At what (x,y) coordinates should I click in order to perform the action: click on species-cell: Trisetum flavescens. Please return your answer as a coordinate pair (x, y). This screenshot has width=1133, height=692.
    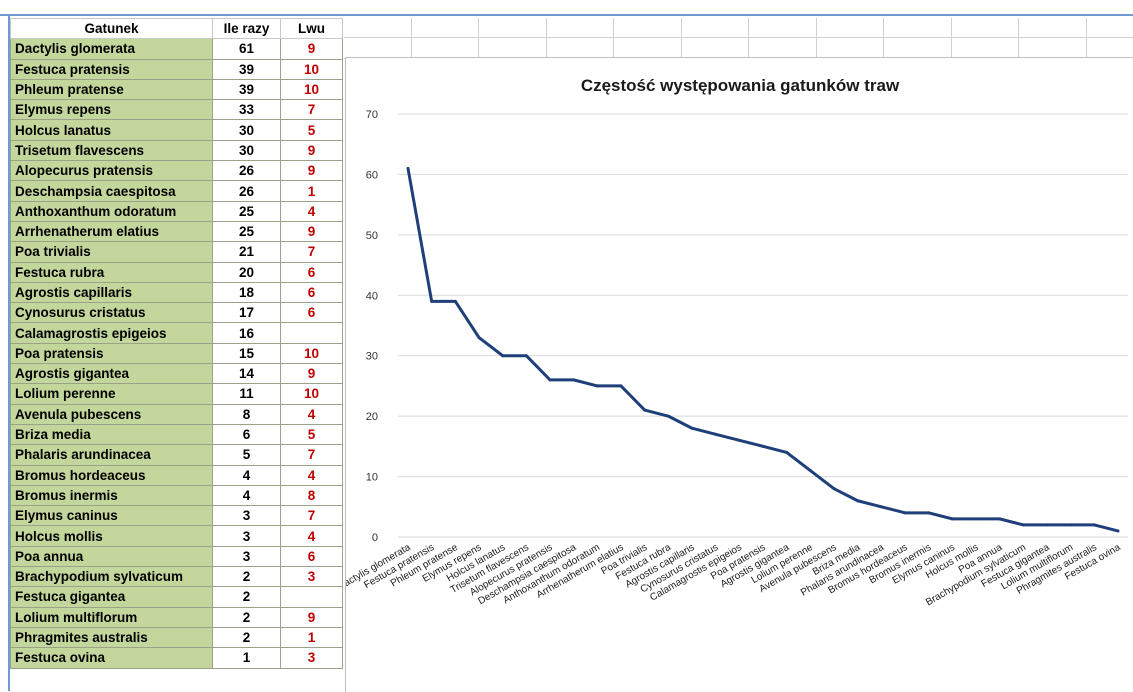
    Looking at the image, I should click on (112, 150).